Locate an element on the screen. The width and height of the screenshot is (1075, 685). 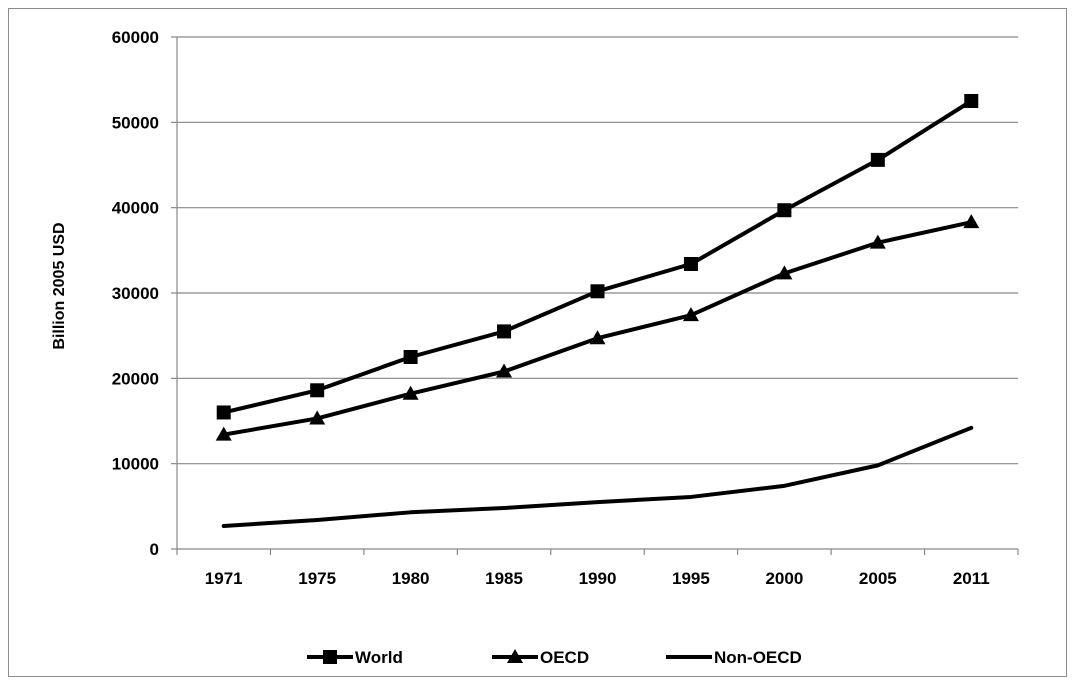
legend-label: OECD is located at coordinates (564, 657).